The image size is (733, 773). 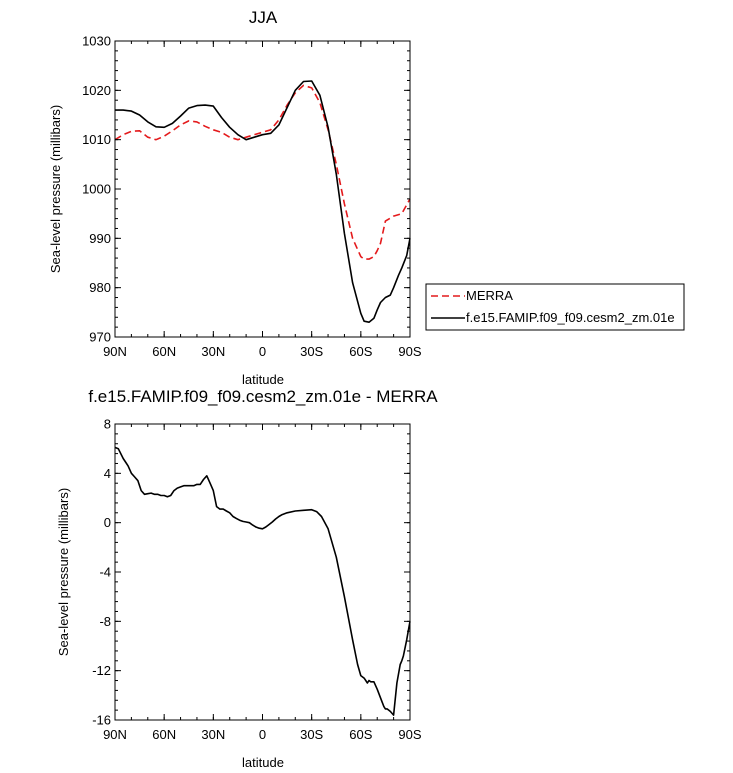 I want to click on y-tick-label: -16, so click(x=101, y=720).